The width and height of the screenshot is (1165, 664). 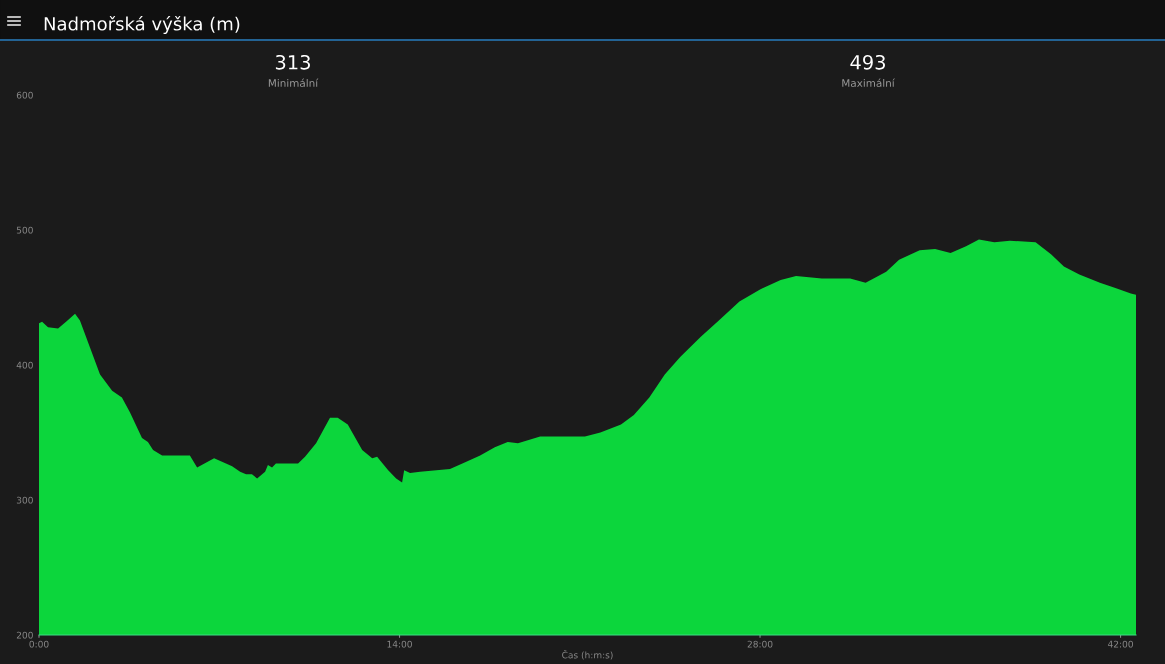 What do you see at coordinates (293, 83) in the screenshot?
I see `text: Minimální` at bounding box center [293, 83].